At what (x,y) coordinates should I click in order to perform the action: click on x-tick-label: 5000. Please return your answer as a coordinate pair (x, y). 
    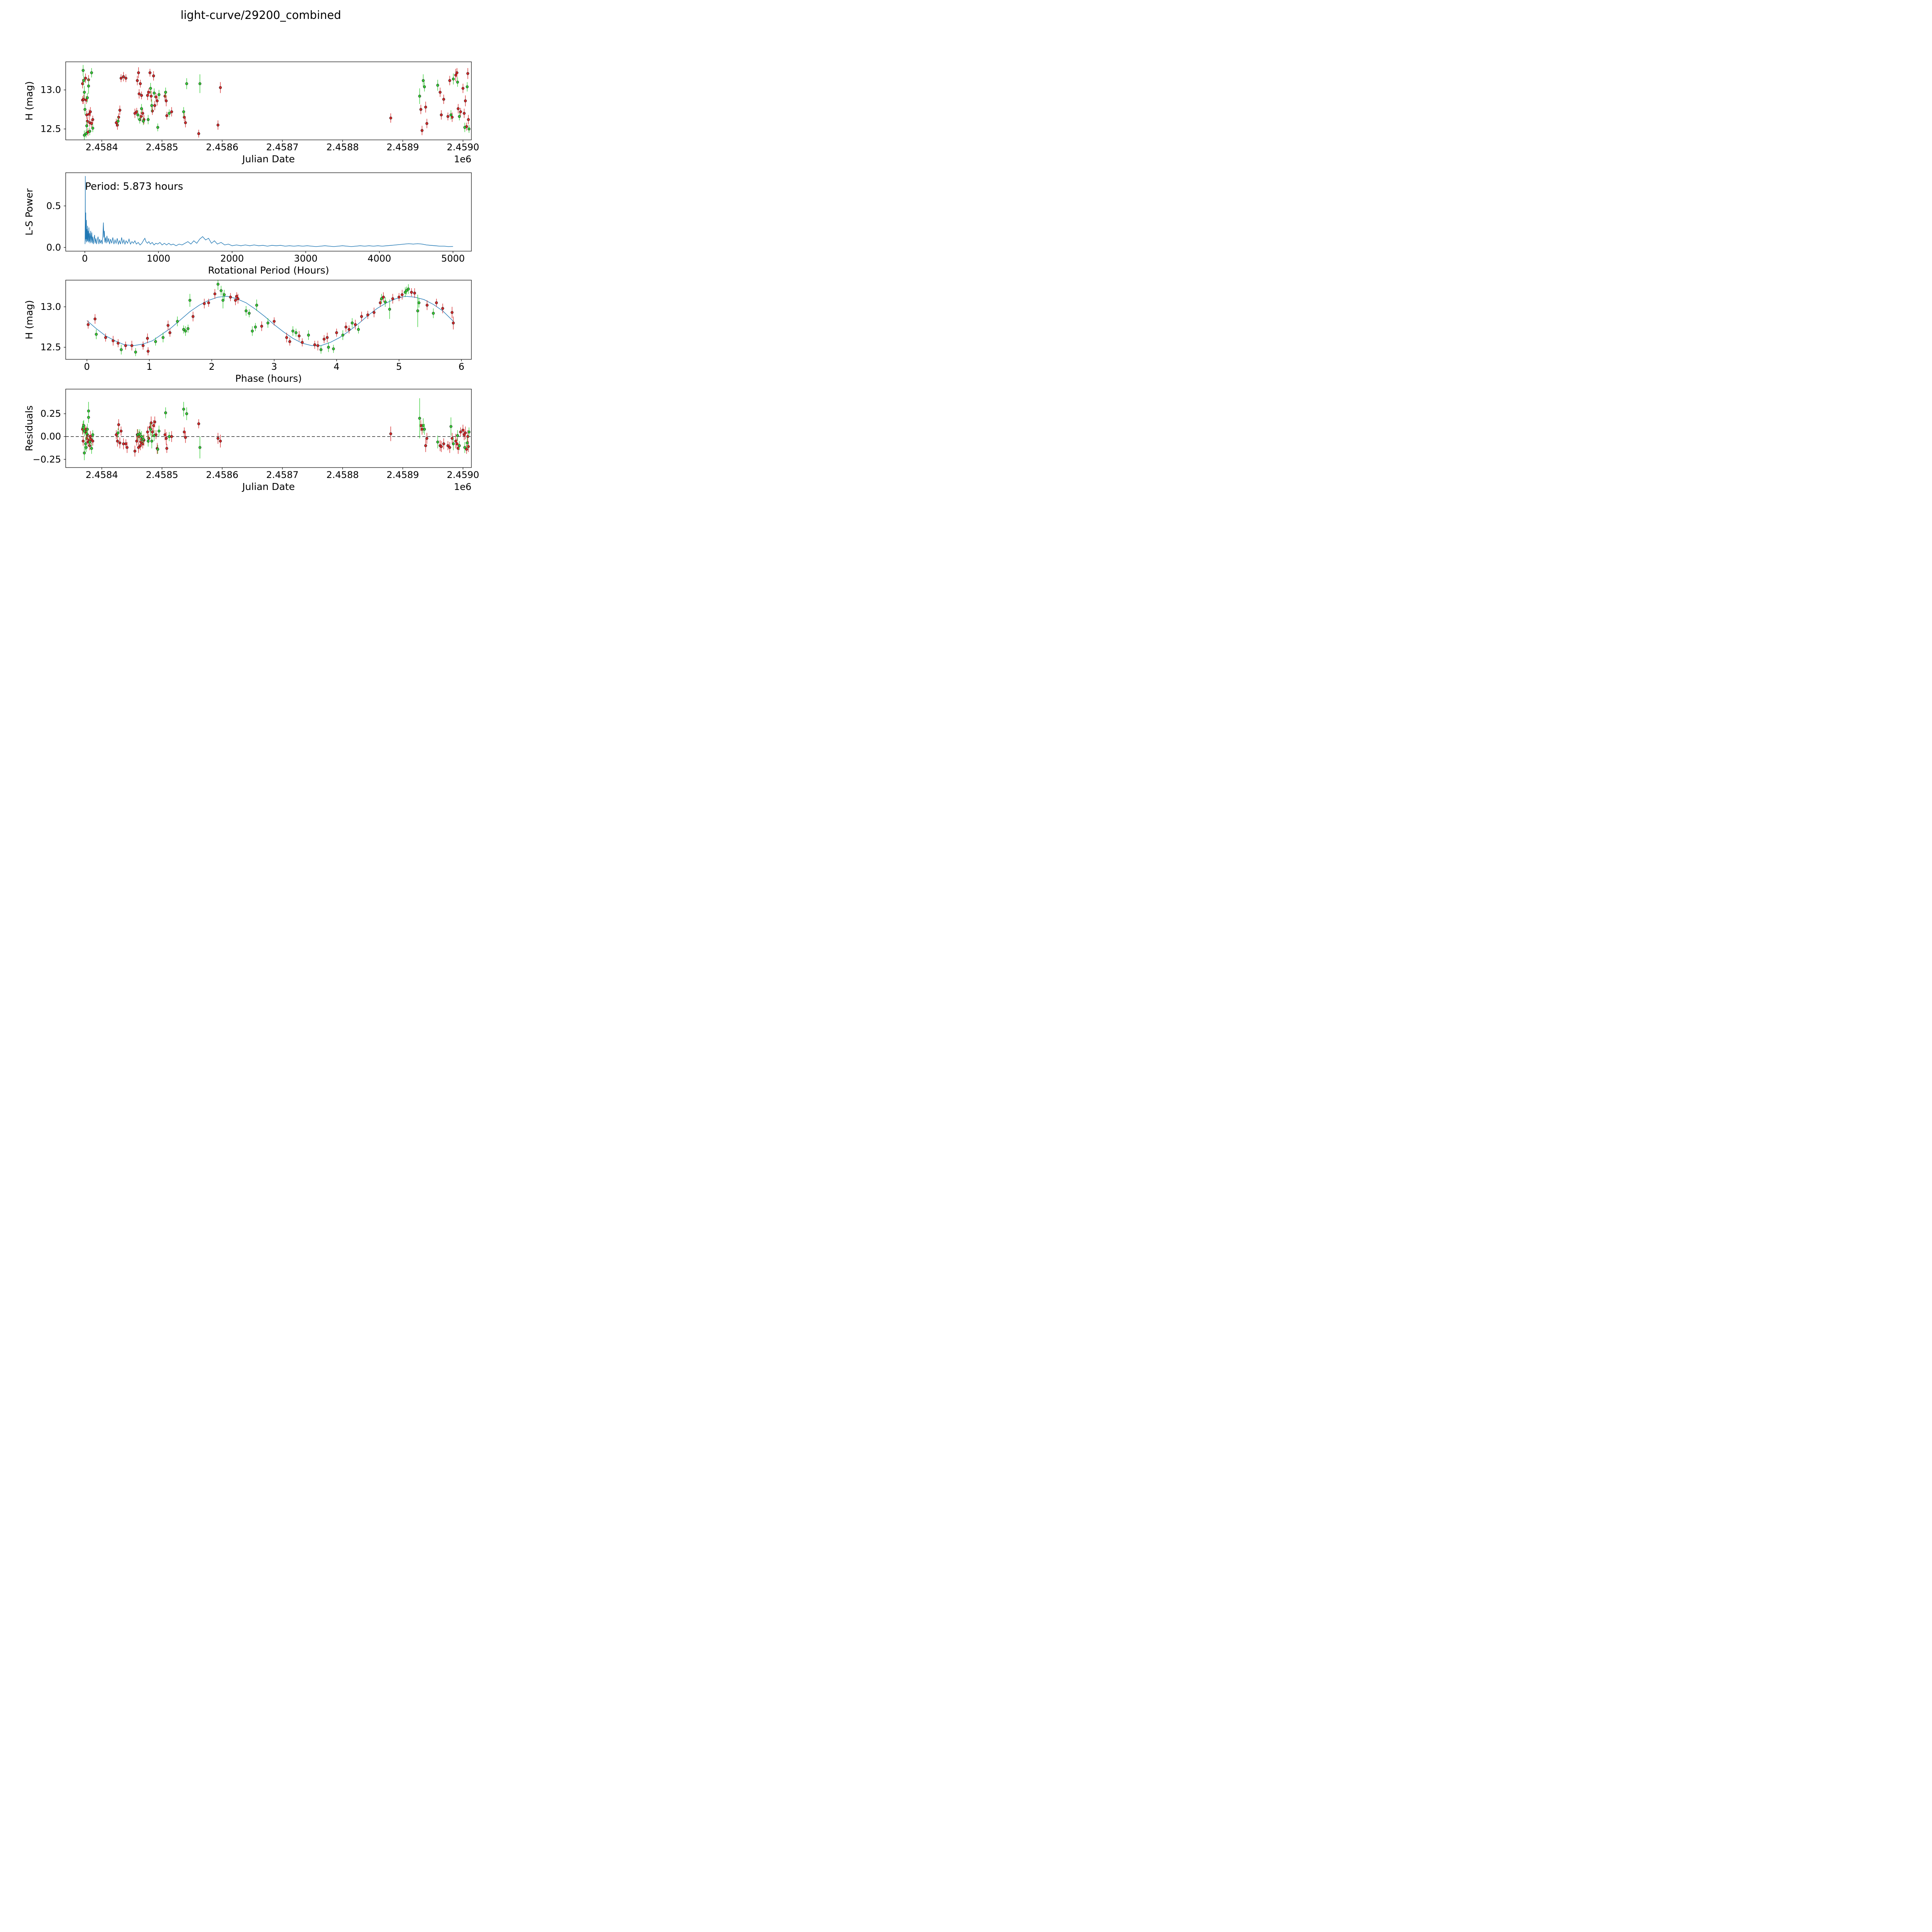
    Looking at the image, I should click on (453, 259).